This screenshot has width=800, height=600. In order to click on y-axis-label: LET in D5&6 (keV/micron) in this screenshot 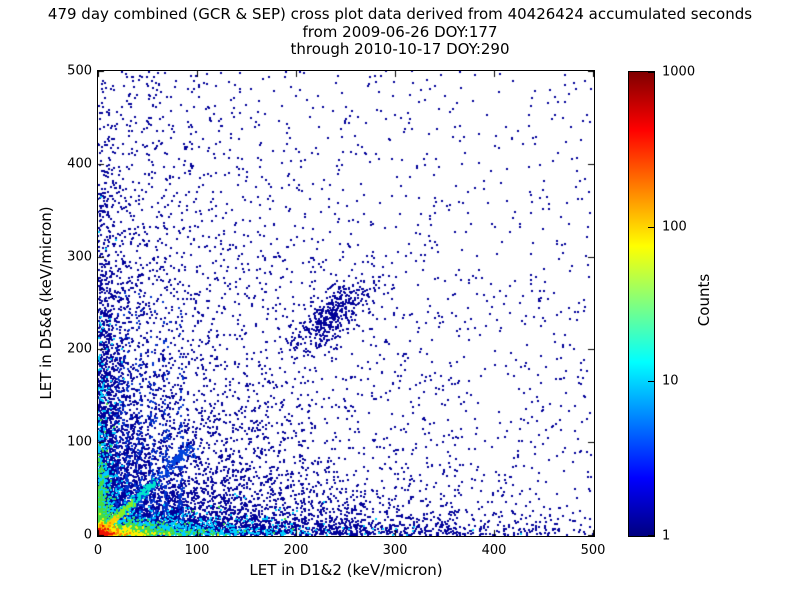, I will do `click(46, 303)`.